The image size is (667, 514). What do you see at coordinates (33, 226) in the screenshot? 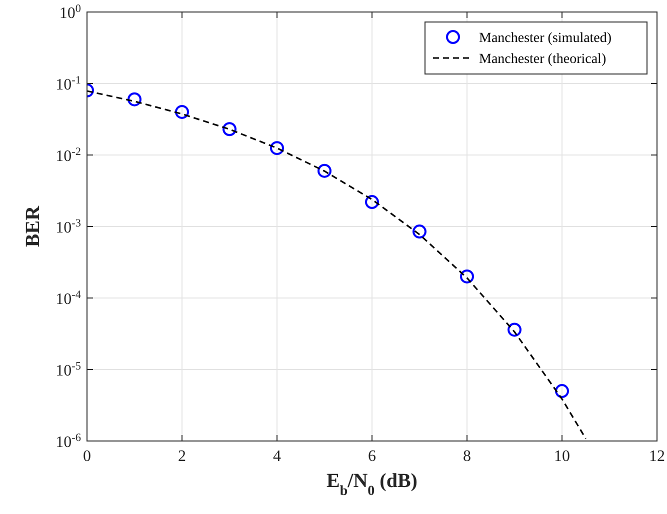
I see `y-axis-title: BER` at bounding box center [33, 226].